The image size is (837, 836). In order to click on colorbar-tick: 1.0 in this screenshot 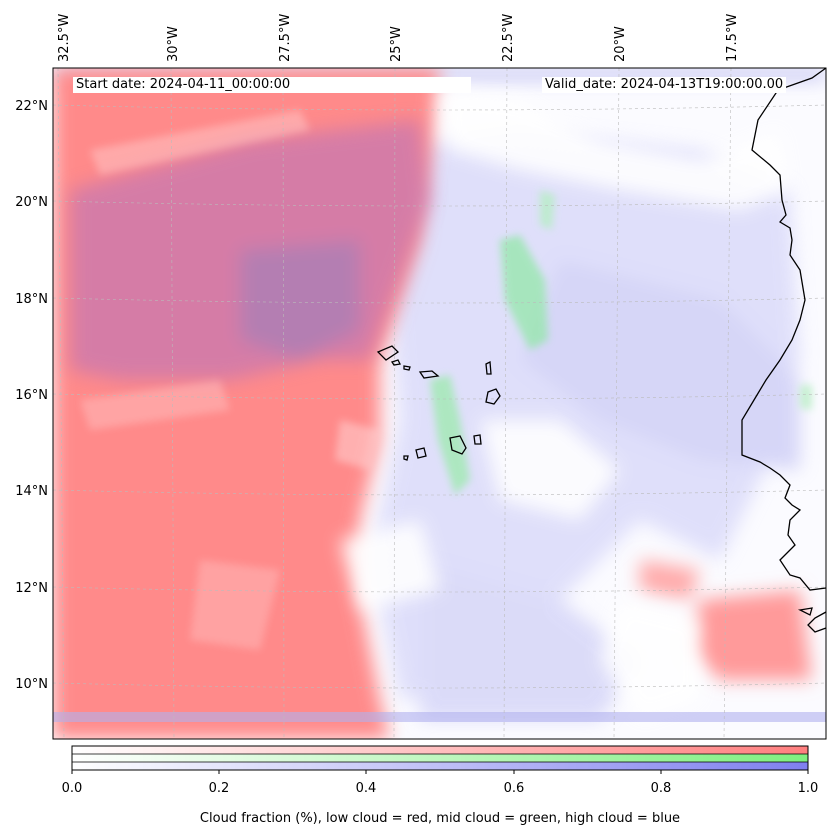, I will do `click(808, 788)`.